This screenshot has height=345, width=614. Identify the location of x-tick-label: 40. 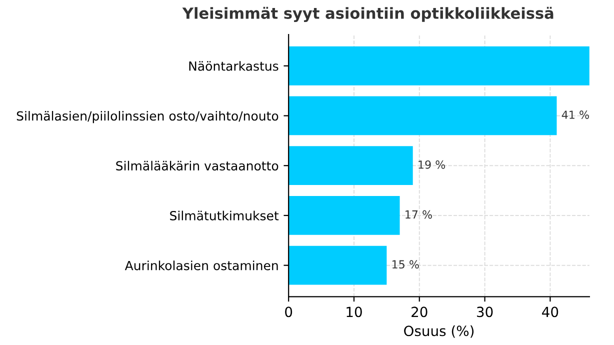
(550, 312).